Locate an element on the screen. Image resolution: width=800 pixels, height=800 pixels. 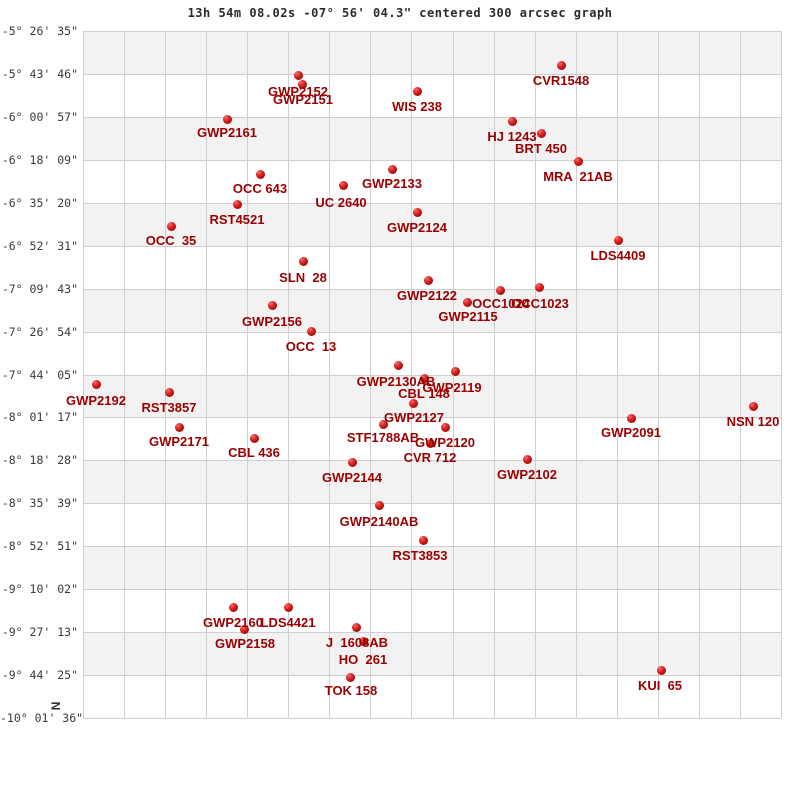
star-dot-gwp2171 is located at coordinates (179, 427).